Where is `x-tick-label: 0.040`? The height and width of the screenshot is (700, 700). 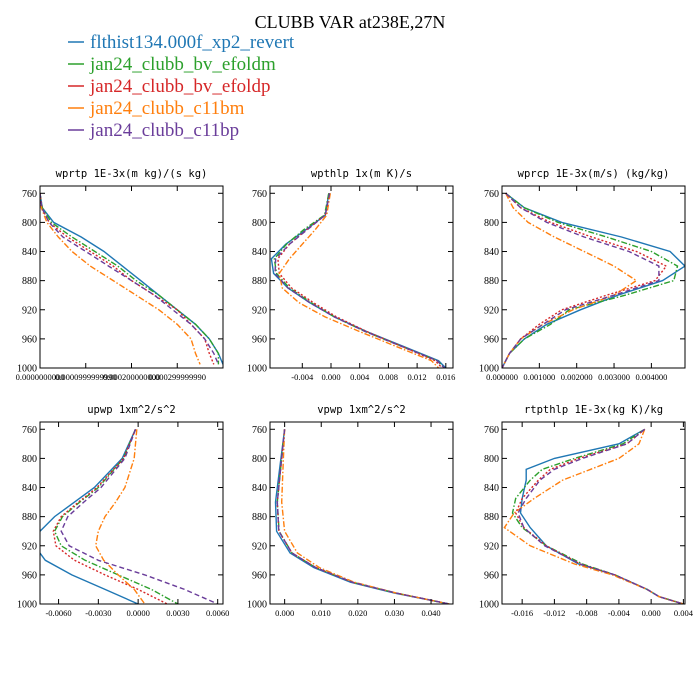
x-tick-label: 0.040 is located at coordinates (430, 613).